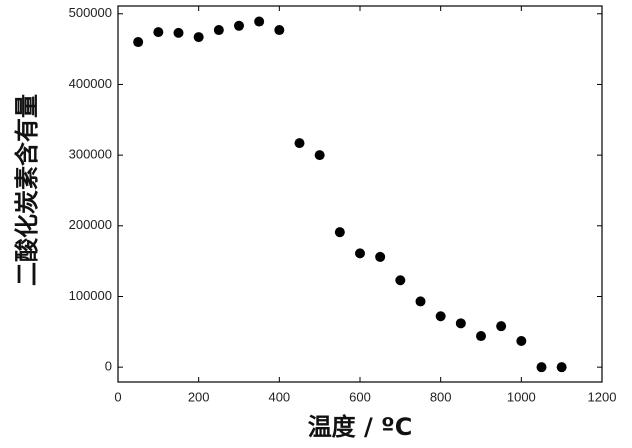 This screenshot has width=632, height=448. I want to click on y-tick-label: 0, so click(108, 366).